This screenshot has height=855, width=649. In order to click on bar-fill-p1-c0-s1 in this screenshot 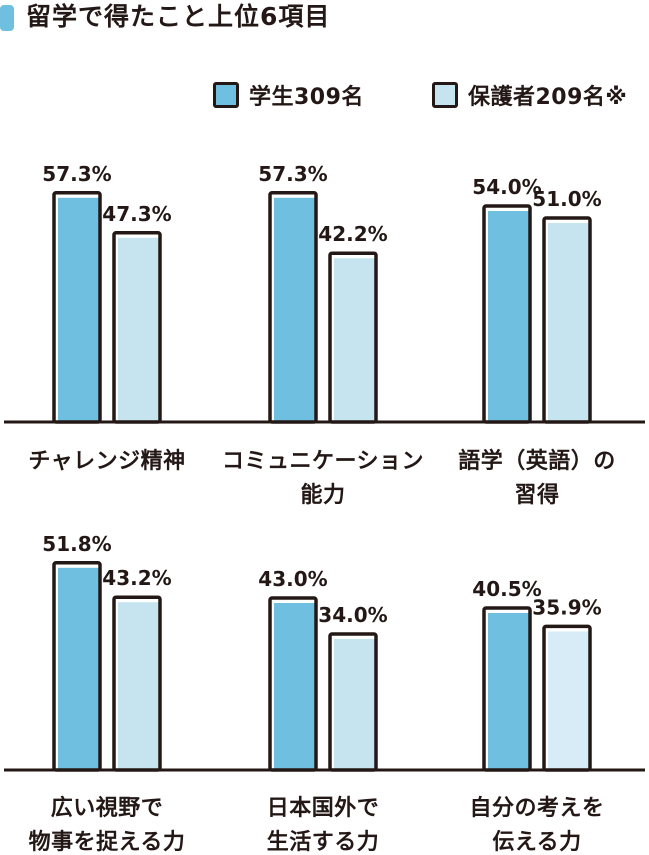, I will do `click(139, 686)`.